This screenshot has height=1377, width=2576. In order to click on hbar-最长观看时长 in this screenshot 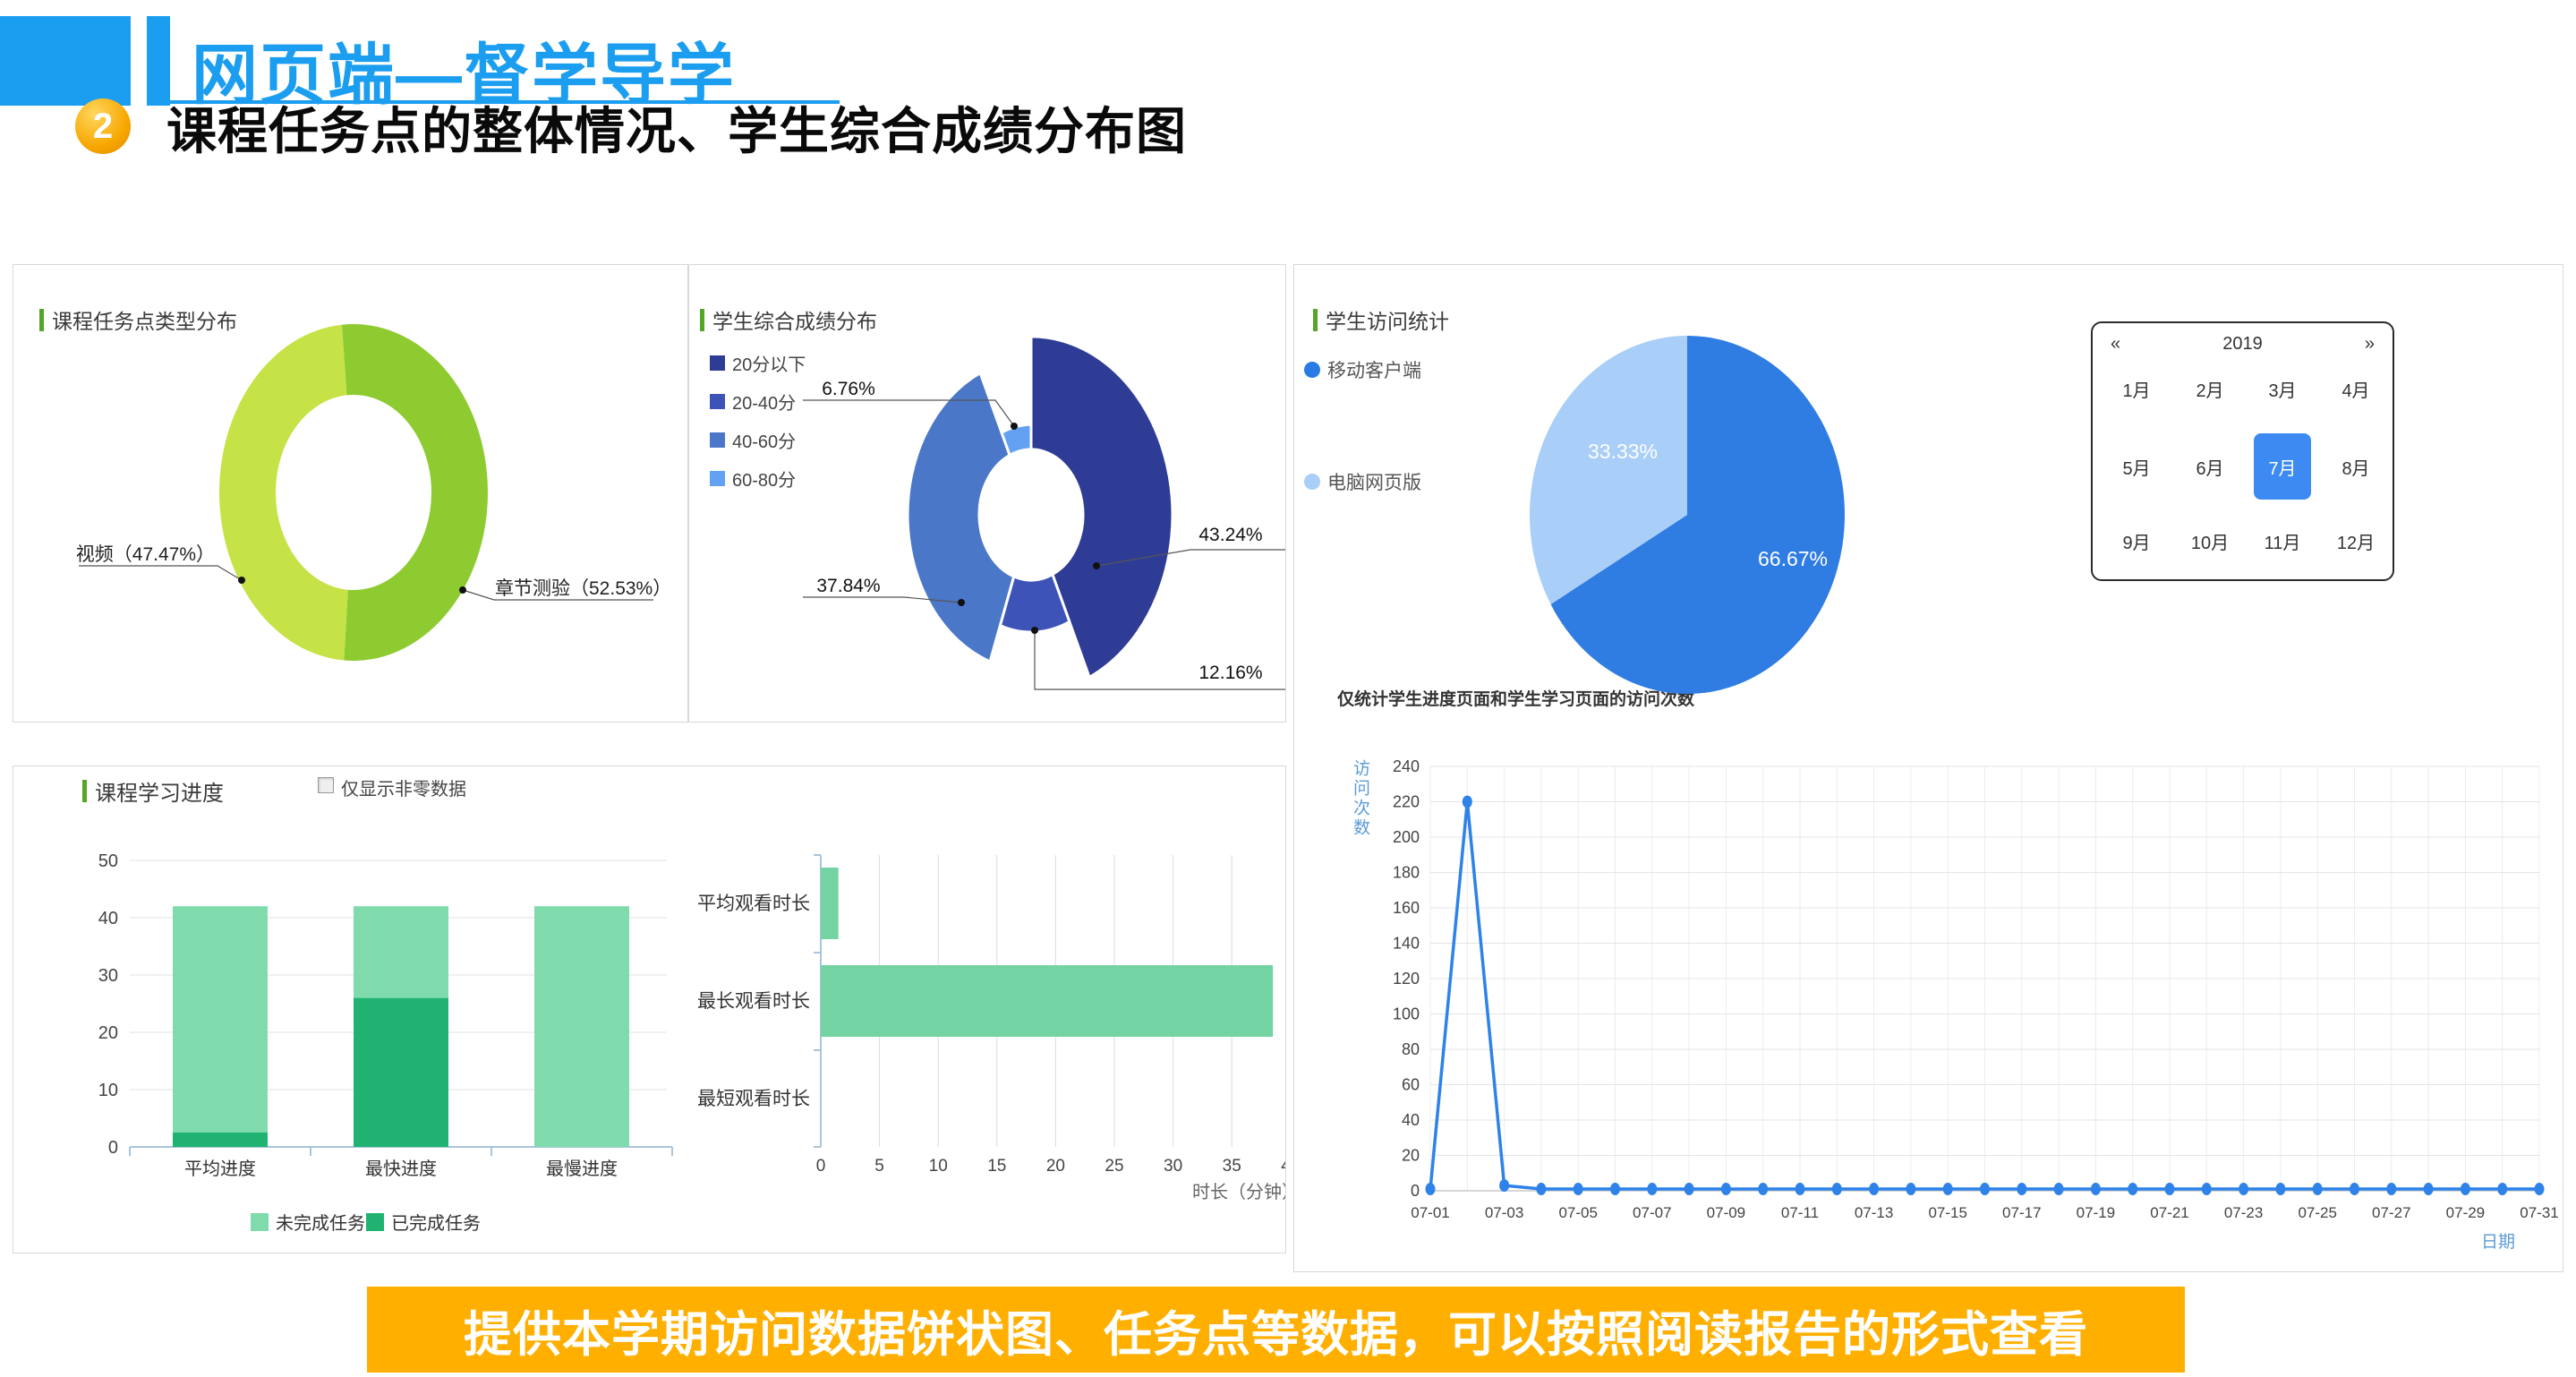, I will do `click(1047, 1001)`.